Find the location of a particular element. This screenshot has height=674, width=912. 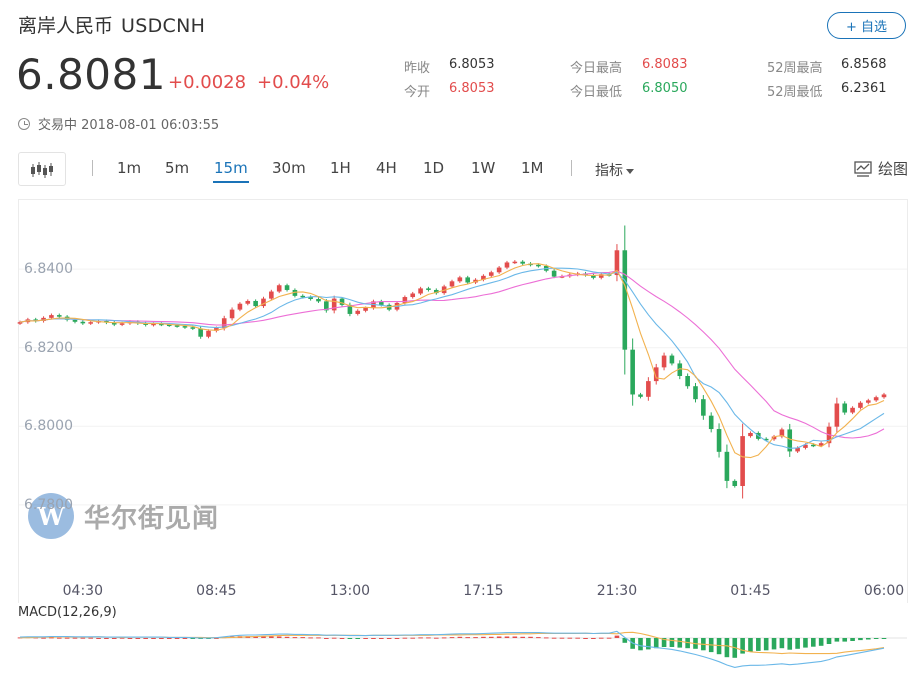

stat-value-52w-low: 6.2361 is located at coordinates (864, 88).